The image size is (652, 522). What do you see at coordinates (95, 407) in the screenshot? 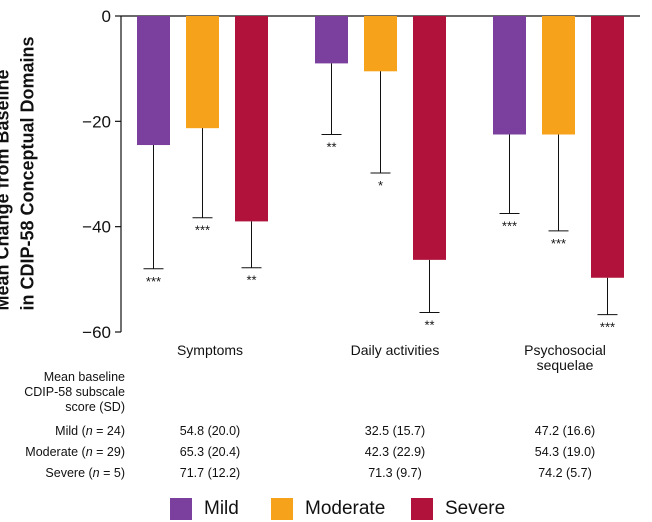
I see `table-header-line: score (SD)` at bounding box center [95, 407].